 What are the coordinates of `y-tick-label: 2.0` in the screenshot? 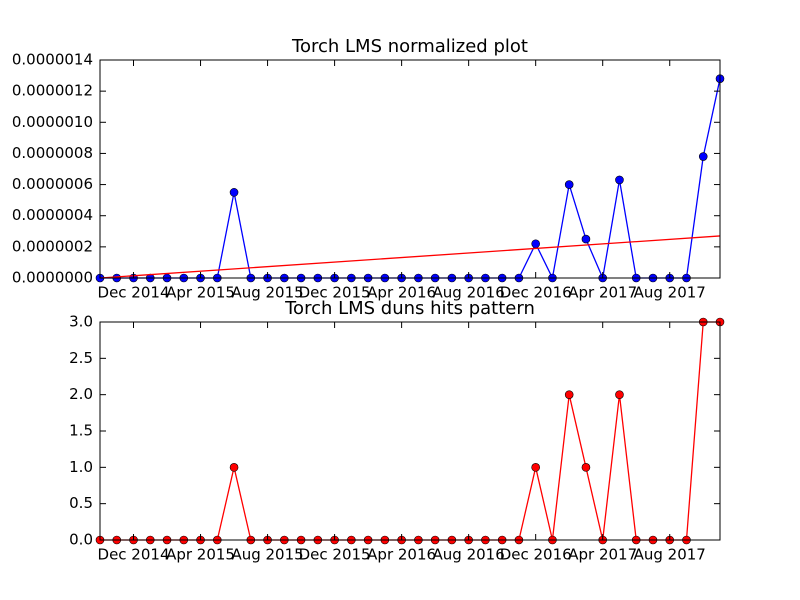 It's located at (81, 394).